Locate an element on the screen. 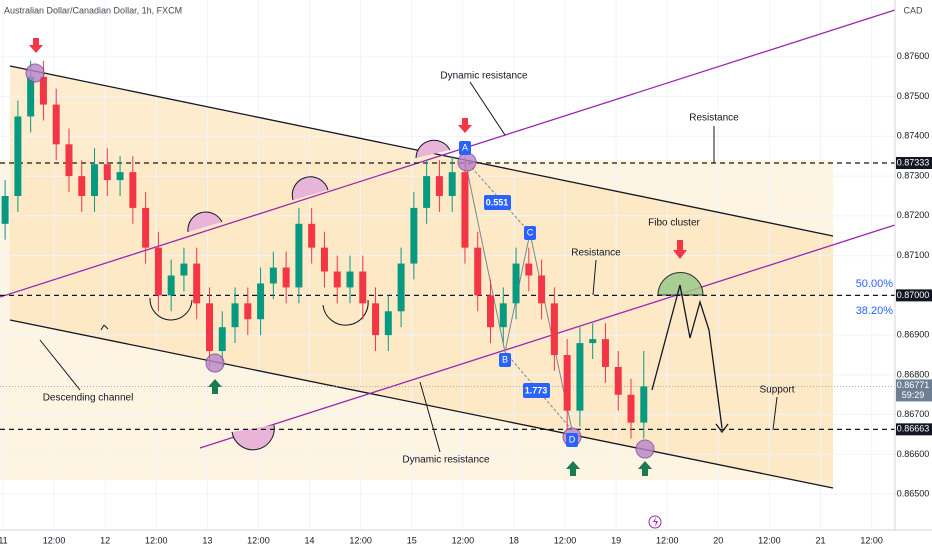 This screenshot has height=550, width=932. projection is located at coordinates (687, 356).